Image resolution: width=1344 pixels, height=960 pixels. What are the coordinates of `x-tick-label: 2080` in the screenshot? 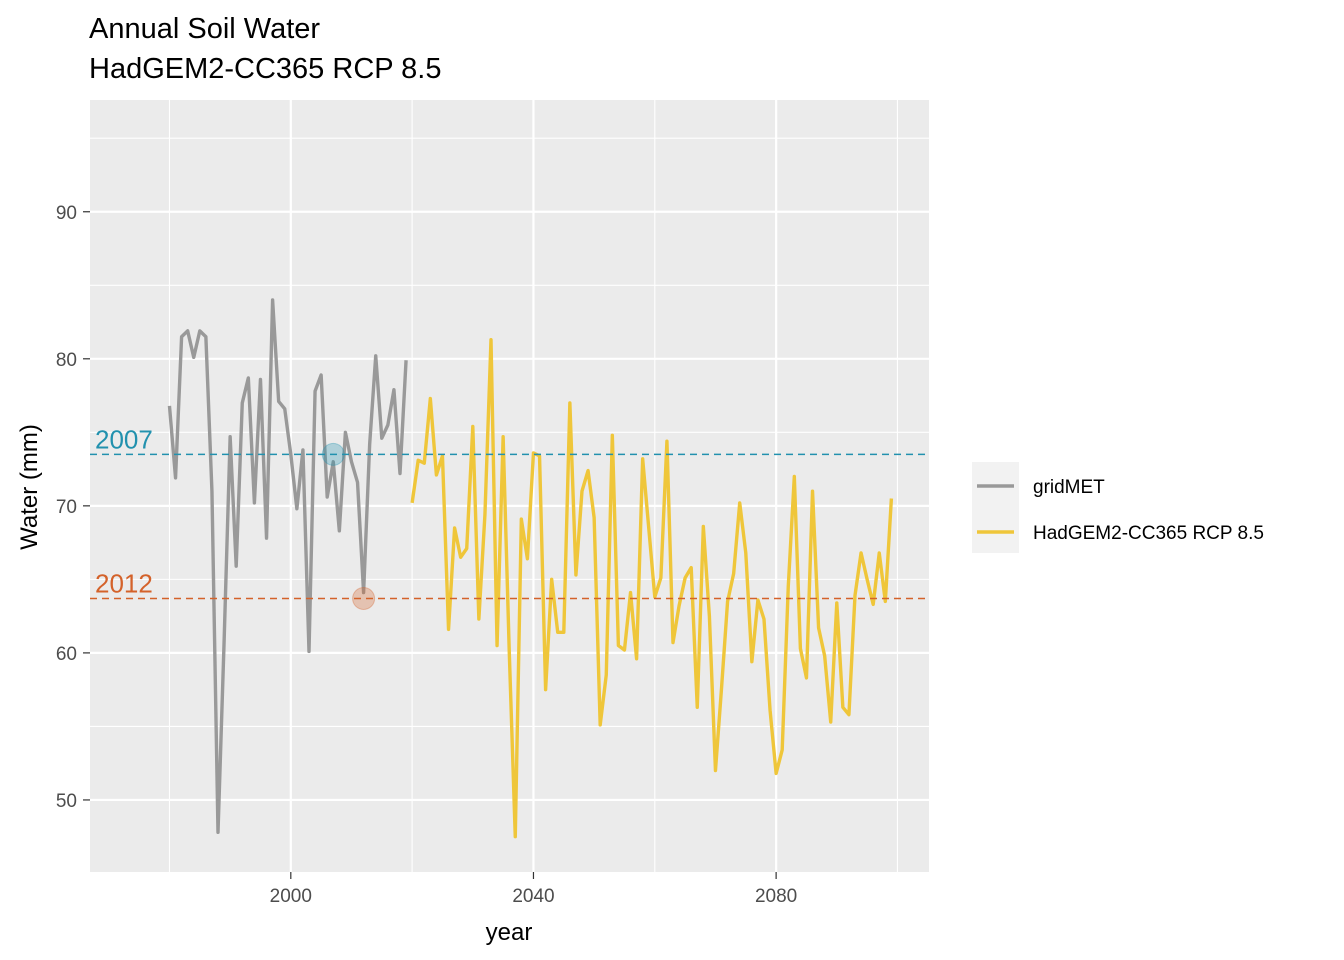 It's located at (776, 896).